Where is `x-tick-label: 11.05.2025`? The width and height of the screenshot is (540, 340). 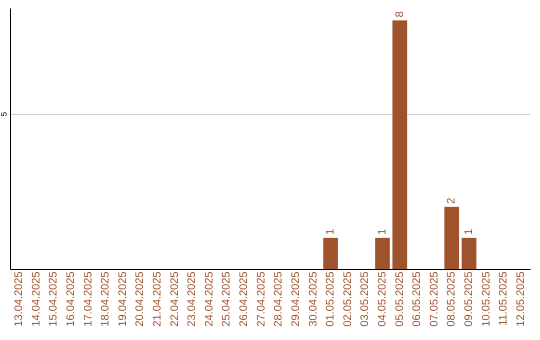 x-tick-label: 11.05.2025 is located at coordinates (504, 299).